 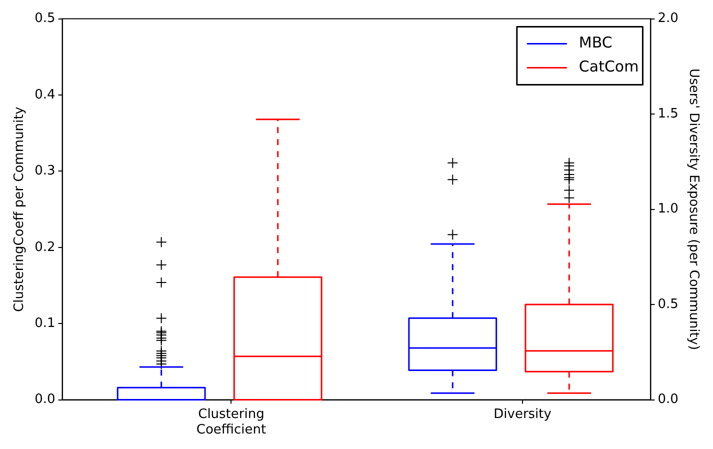 I want to click on y-tick-label: 0.3, so click(x=45, y=171).